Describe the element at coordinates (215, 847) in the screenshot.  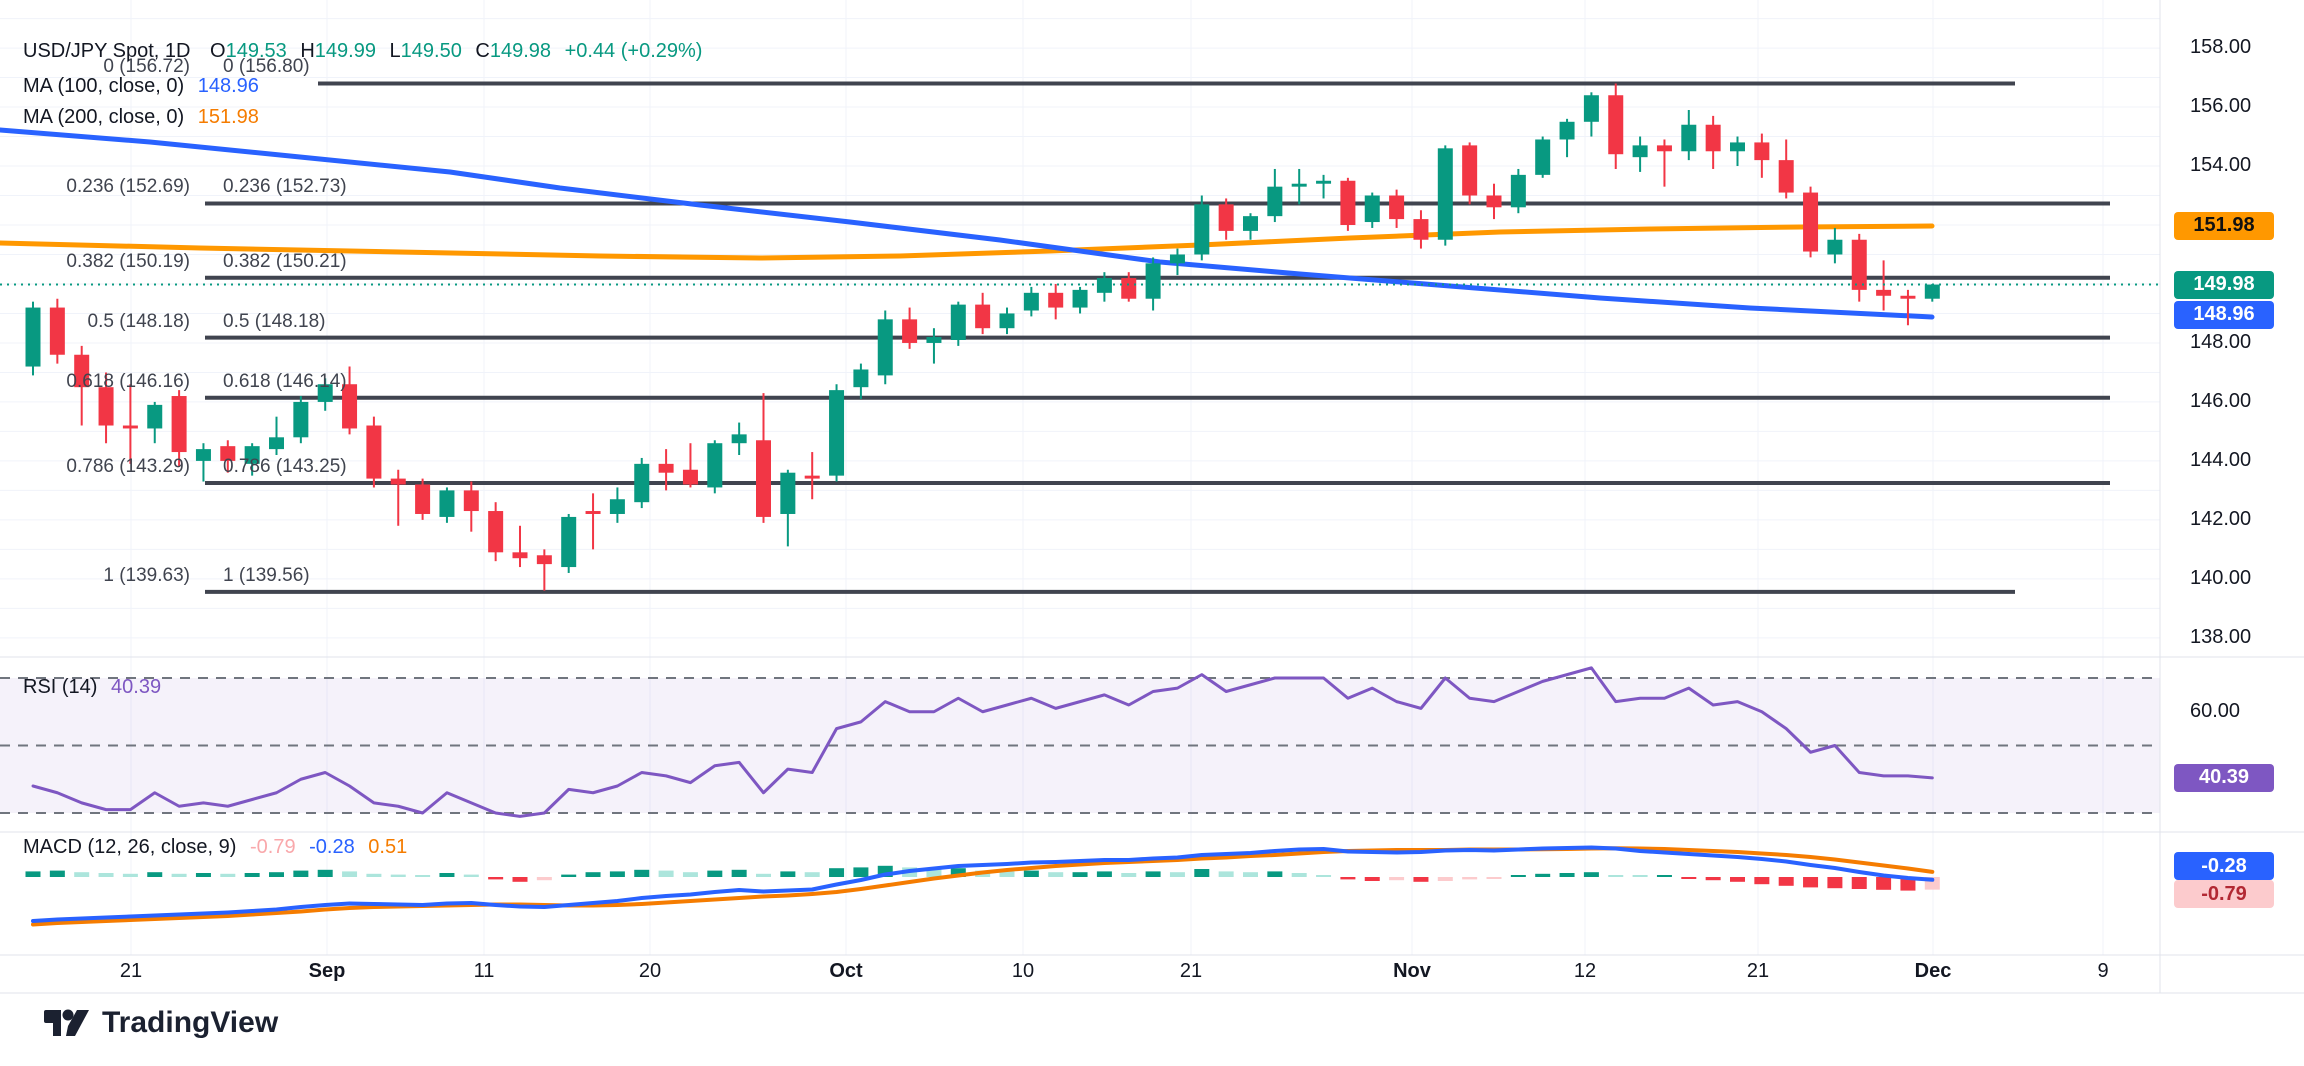
I see `macd-legend: MACD (12, 26, close, 9) -0.79 -0.28 0.51` at that location.